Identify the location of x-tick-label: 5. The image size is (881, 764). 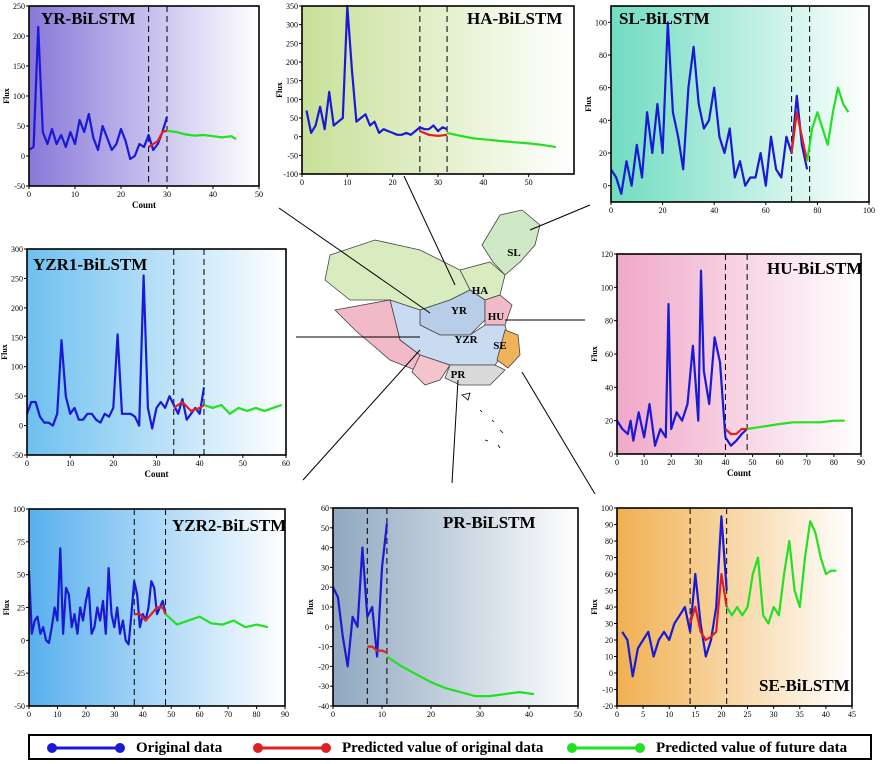
(643, 714).